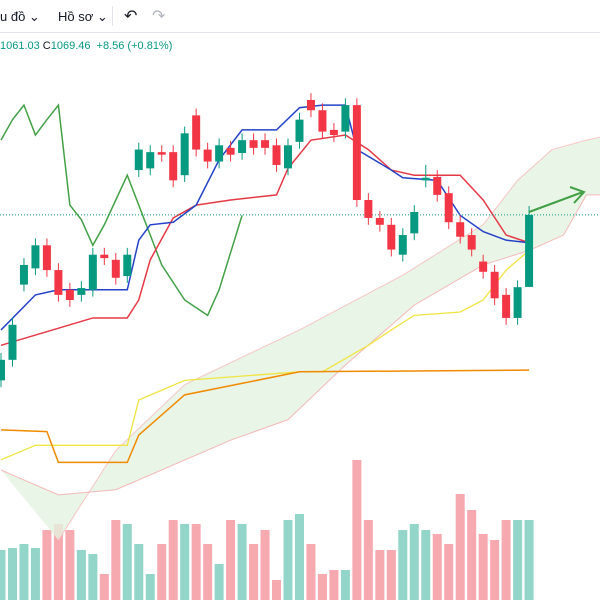  What do you see at coordinates (76, 16) in the screenshot?
I see `profile-menu-label: Hồ sơ` at bounding box center [76, 16].